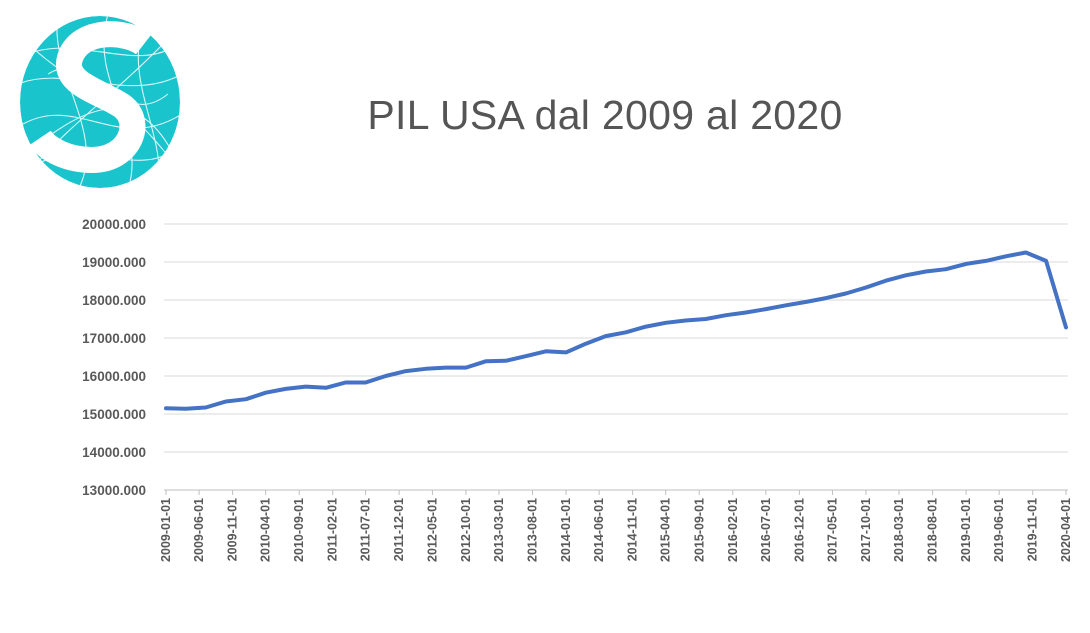  I want to click on x-tick-label: 2013-08-01, so click(533, 530).